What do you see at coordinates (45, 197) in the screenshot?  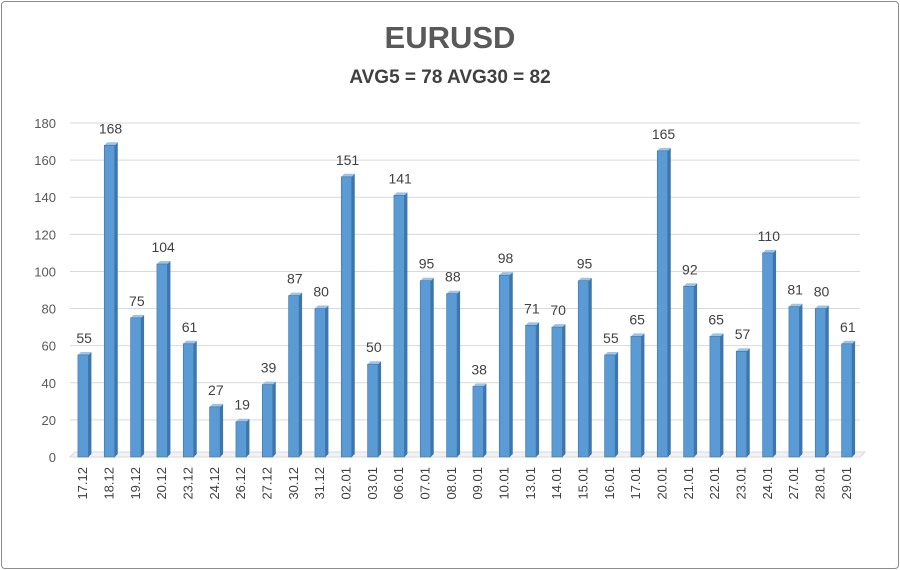 I see `y-tick-label: 140` at bounding box center [45, 197].